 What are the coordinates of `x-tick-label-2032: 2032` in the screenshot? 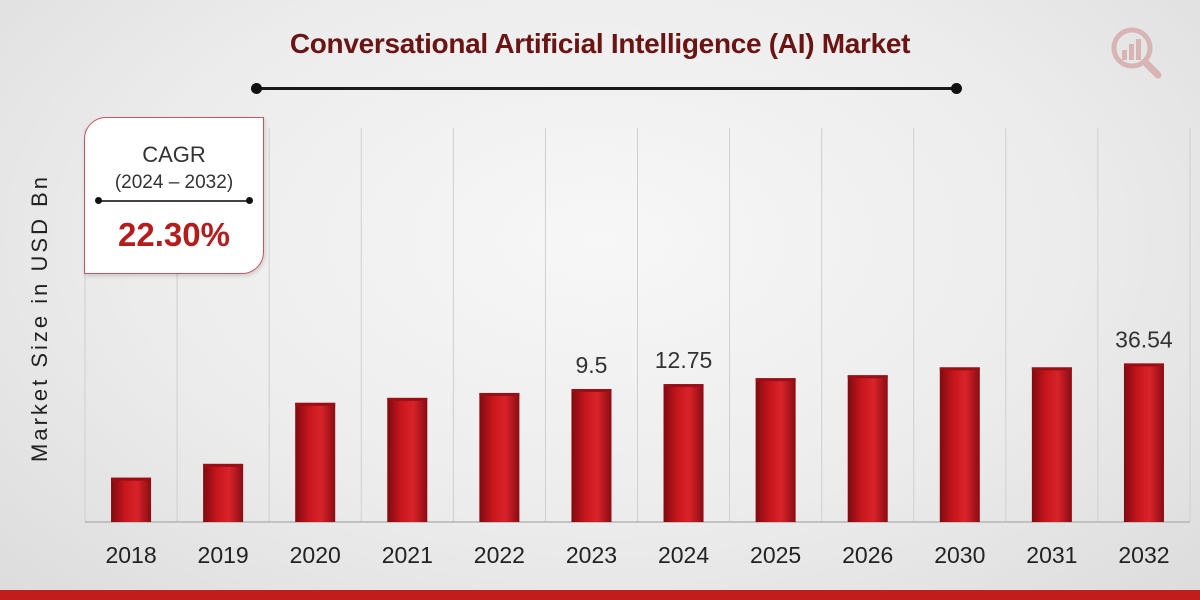 It's located at (1143, 555).